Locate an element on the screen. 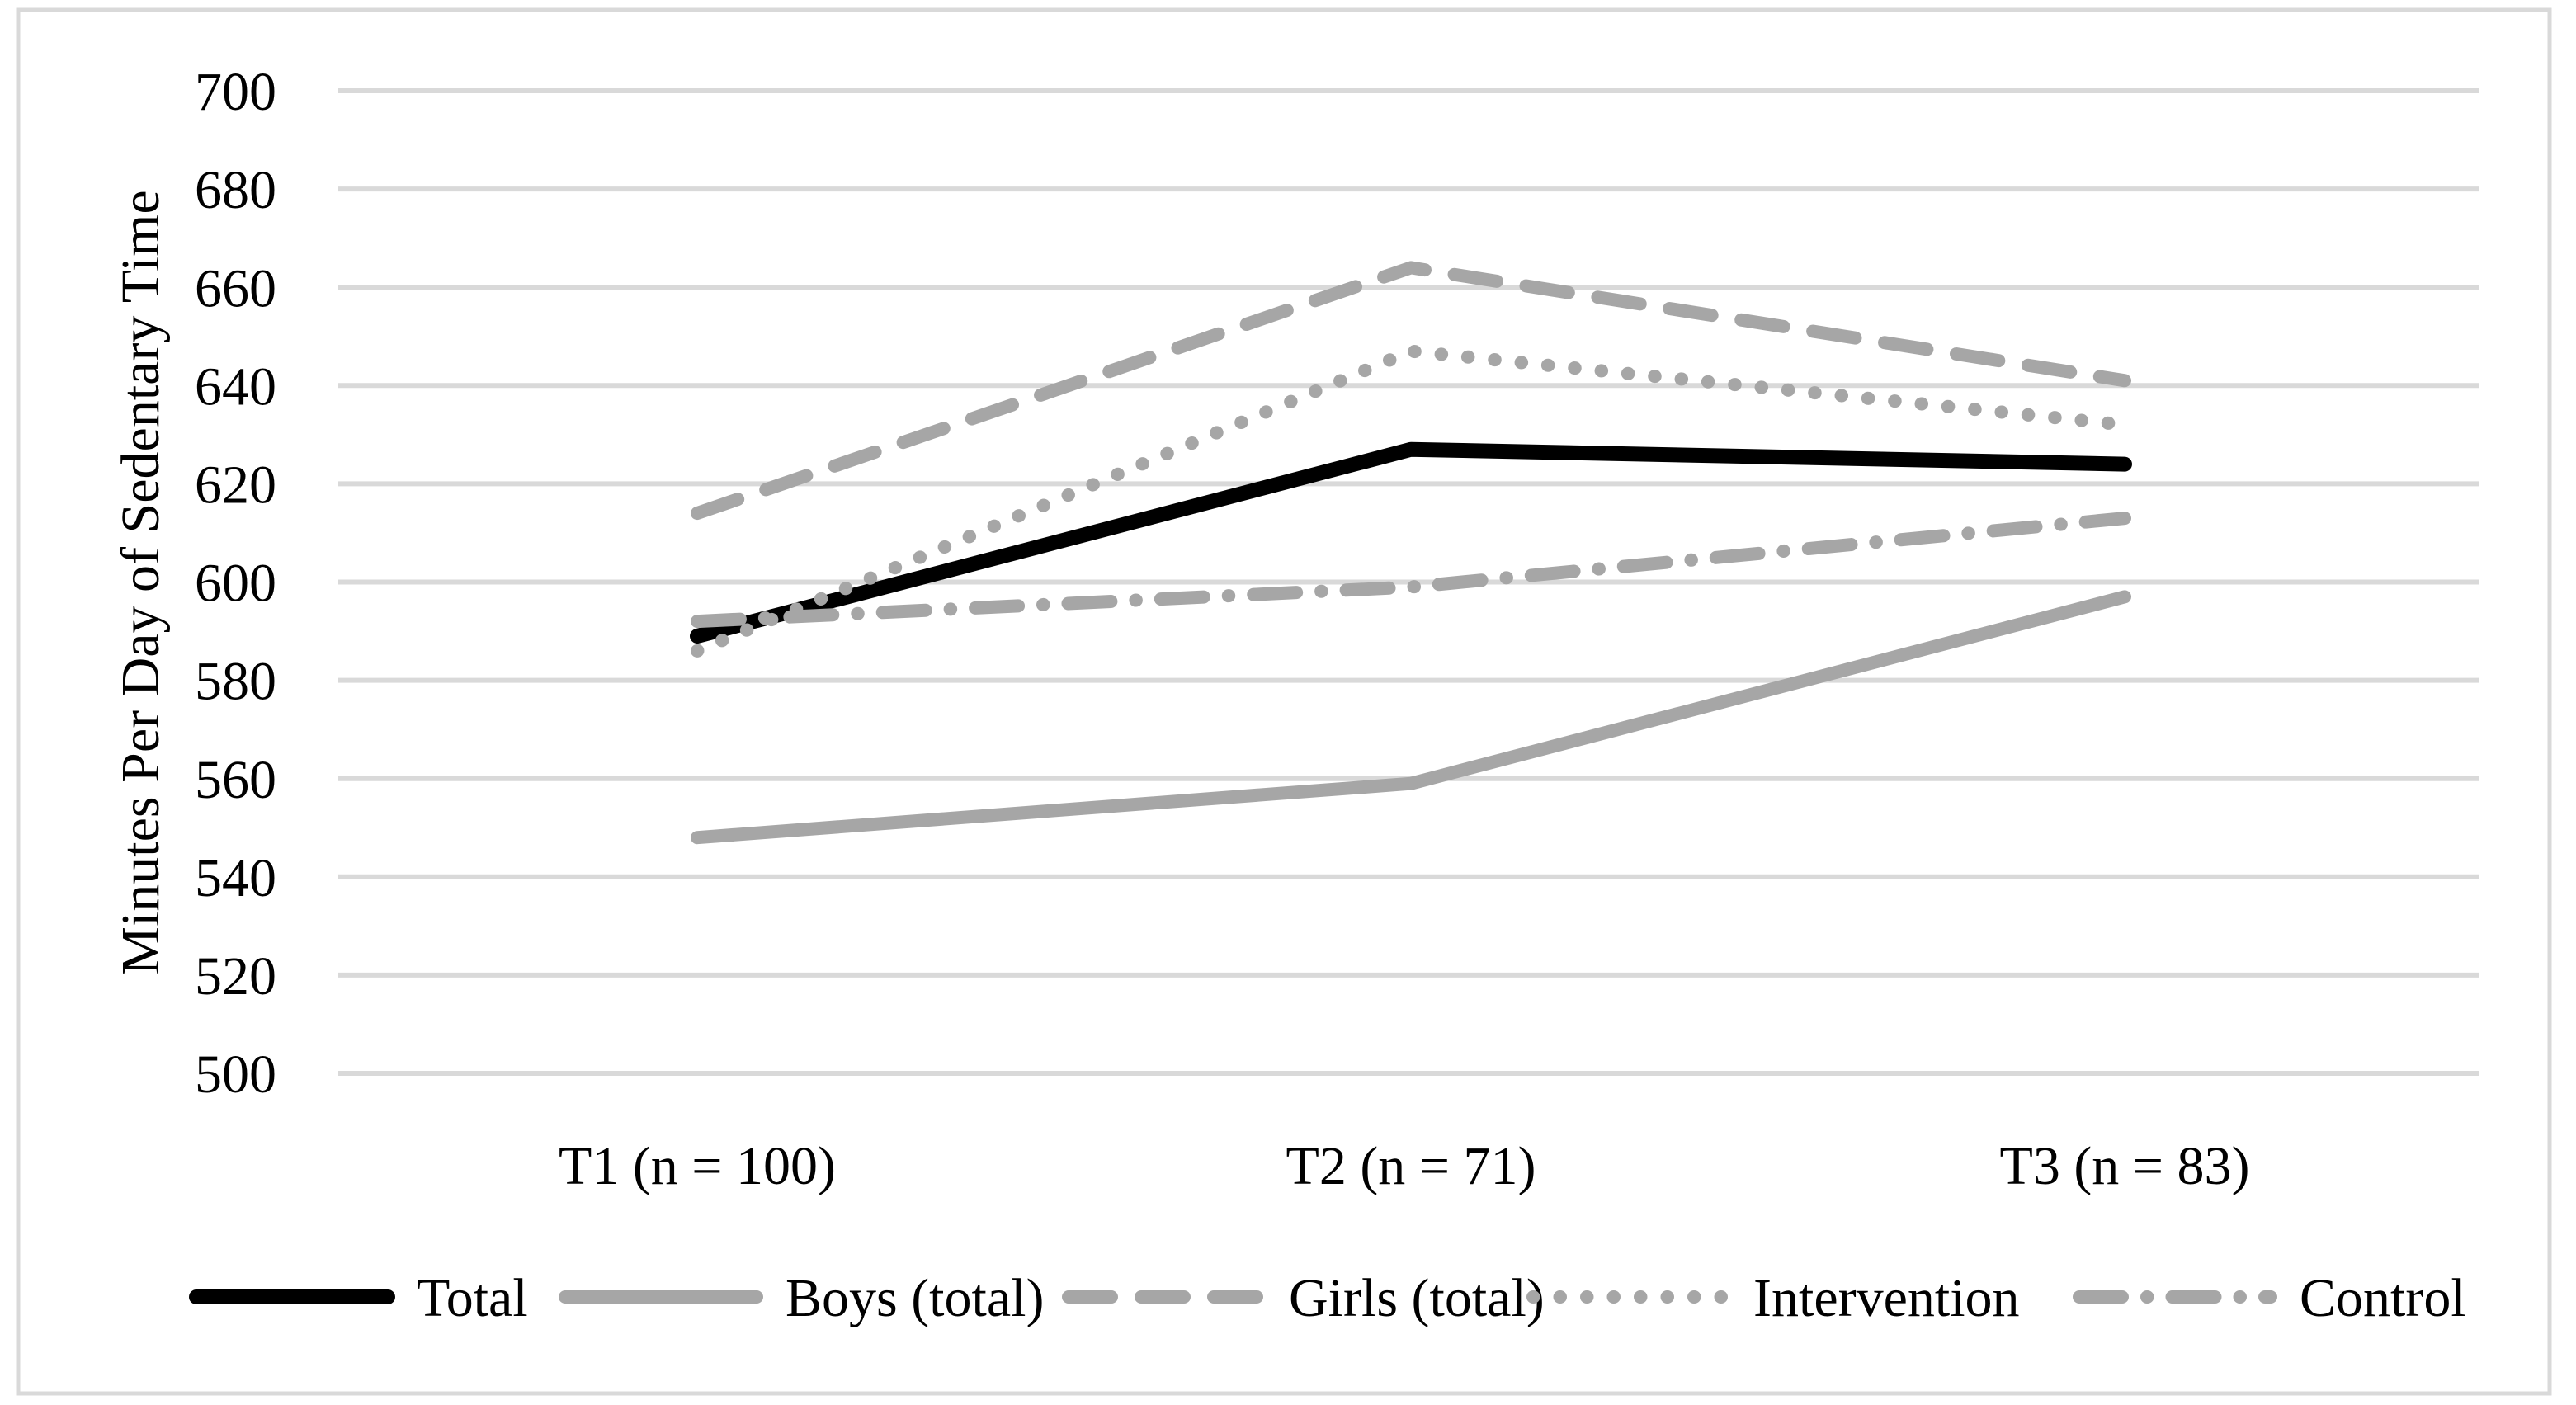  series-line-control is located at coordinates (1411, 570).